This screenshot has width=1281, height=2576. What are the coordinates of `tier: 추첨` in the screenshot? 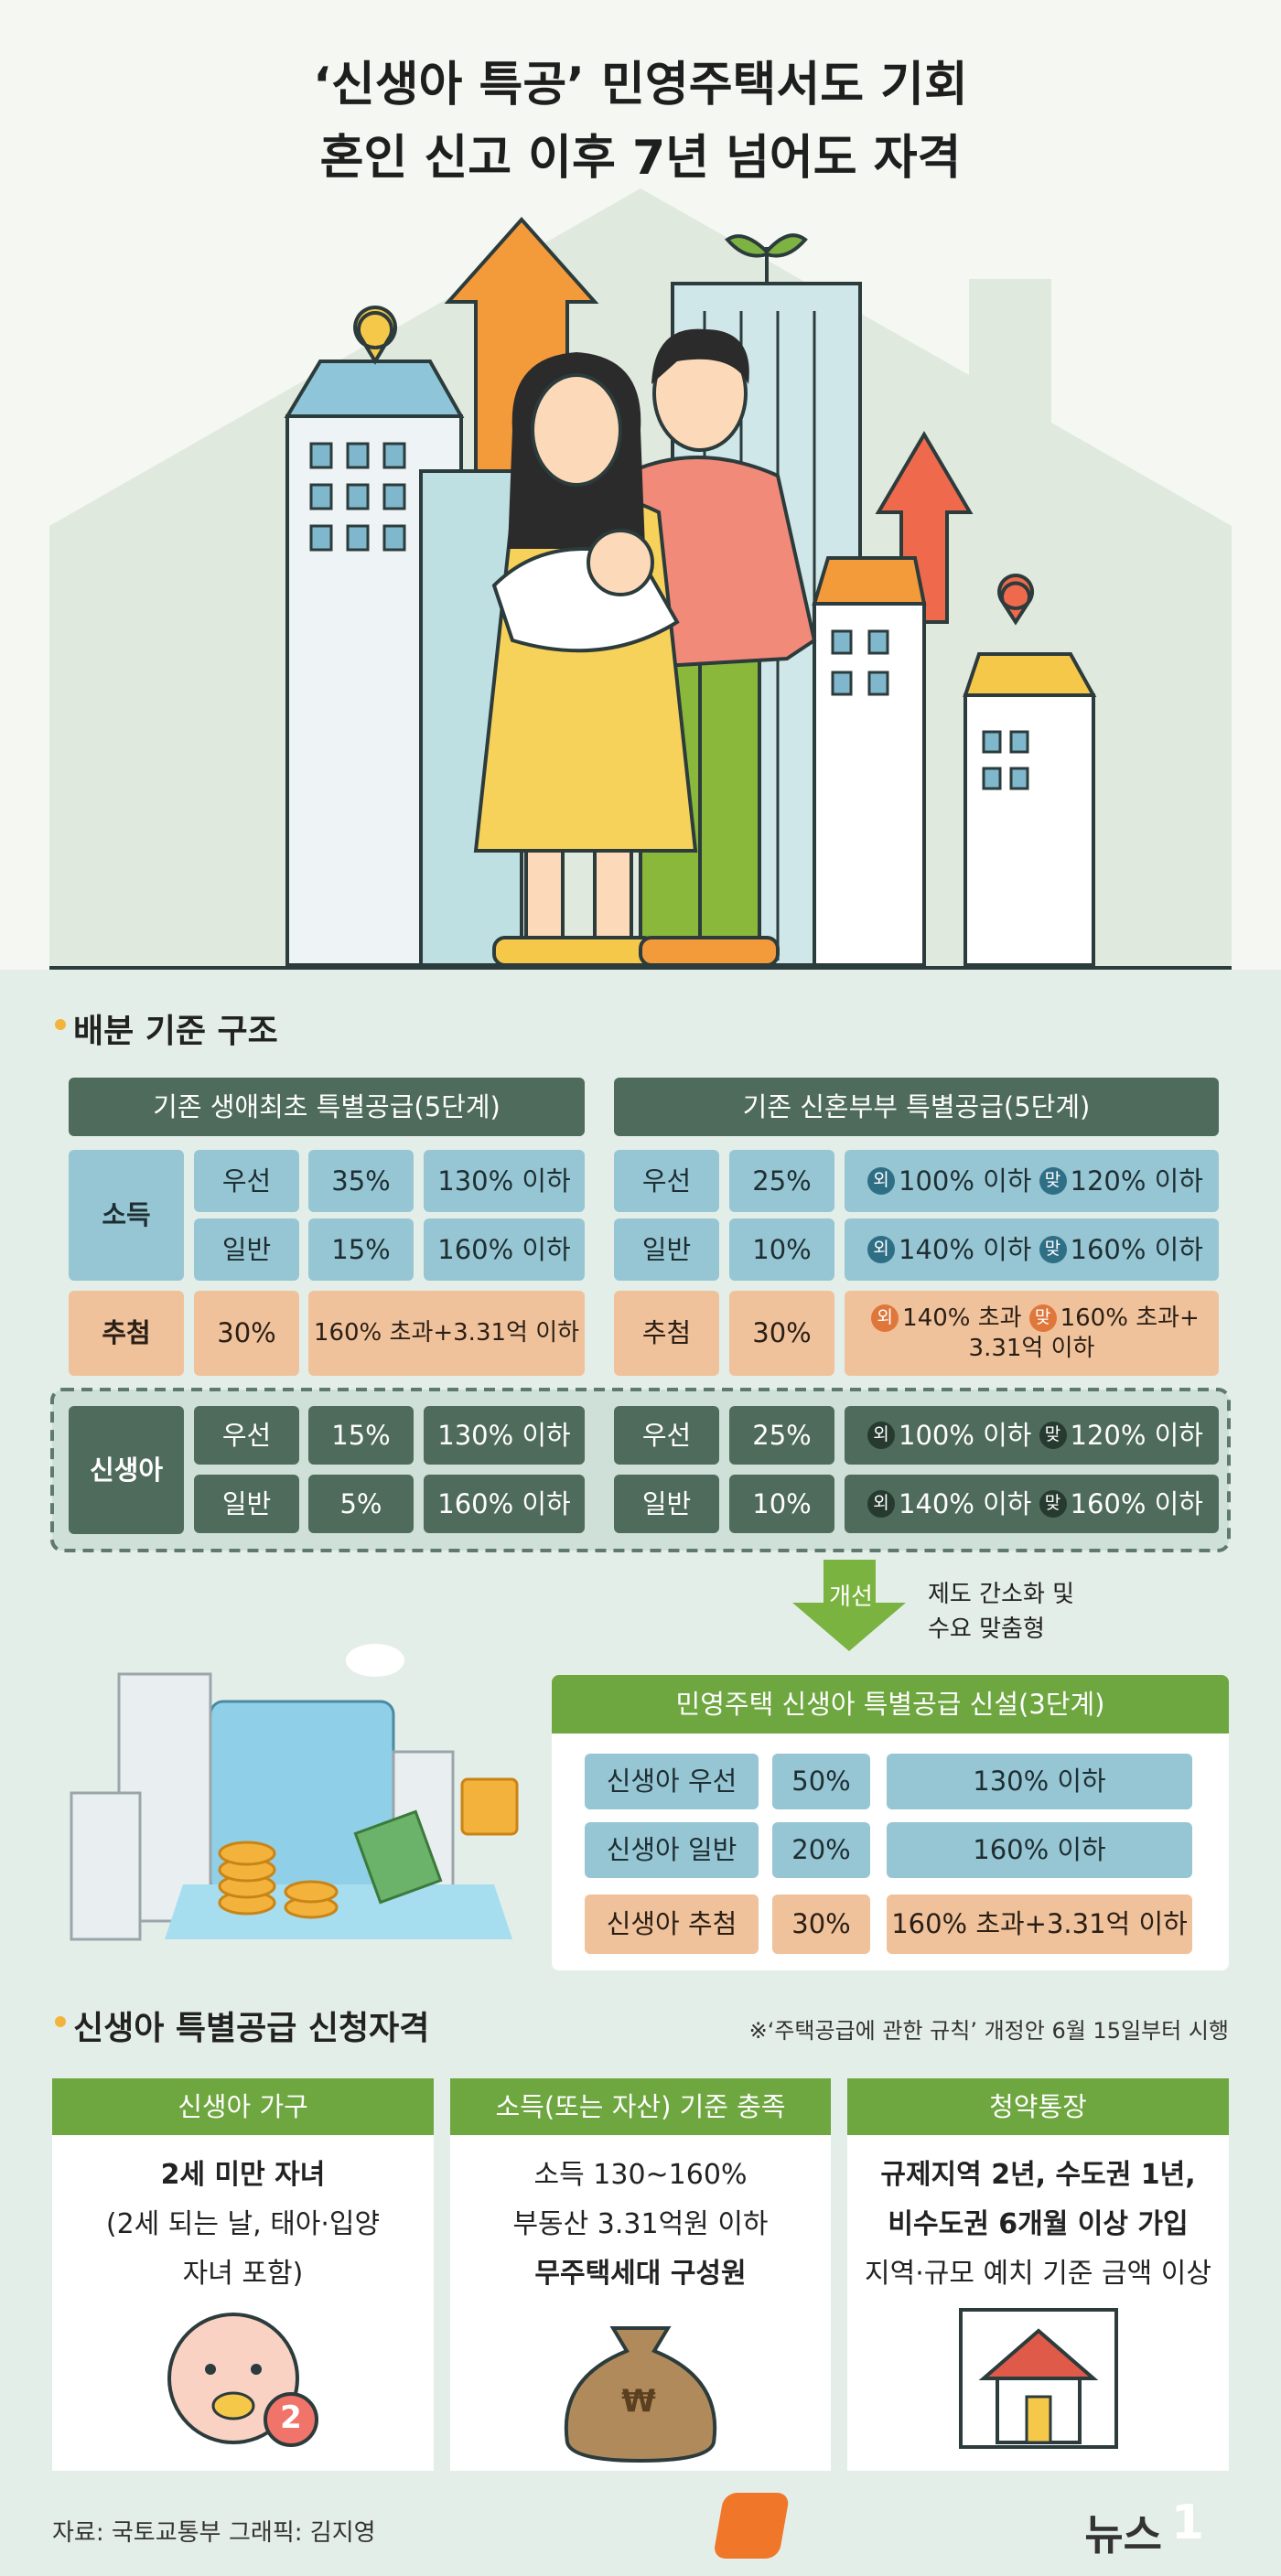 It's located at (667, 1334).